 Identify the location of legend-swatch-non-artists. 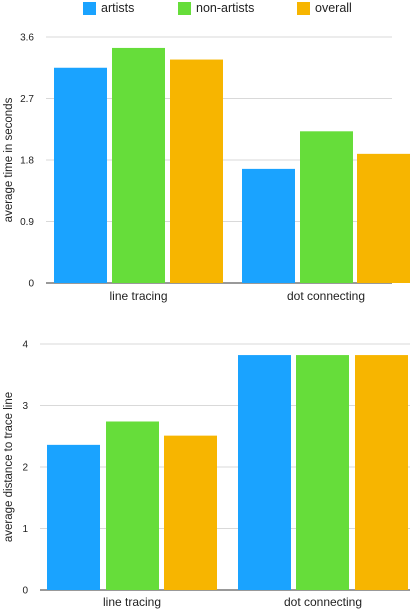
(184, 8).